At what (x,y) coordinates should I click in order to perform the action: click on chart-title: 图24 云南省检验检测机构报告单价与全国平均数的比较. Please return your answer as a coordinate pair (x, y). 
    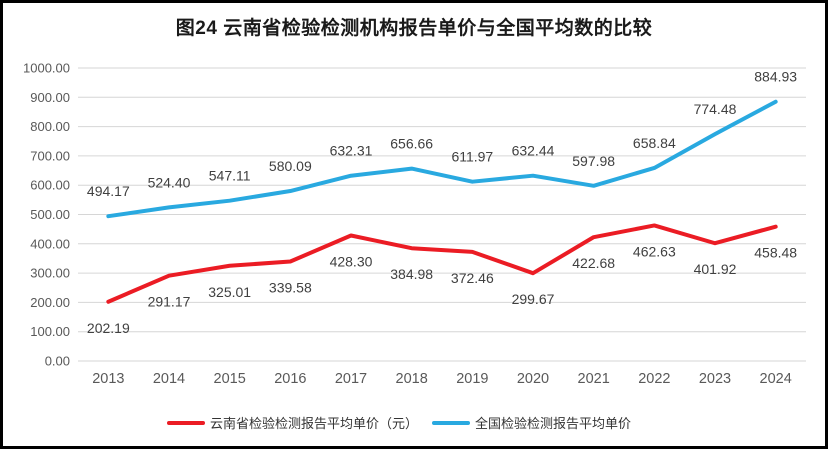
    Looking at the image, I should click on (414, 28).